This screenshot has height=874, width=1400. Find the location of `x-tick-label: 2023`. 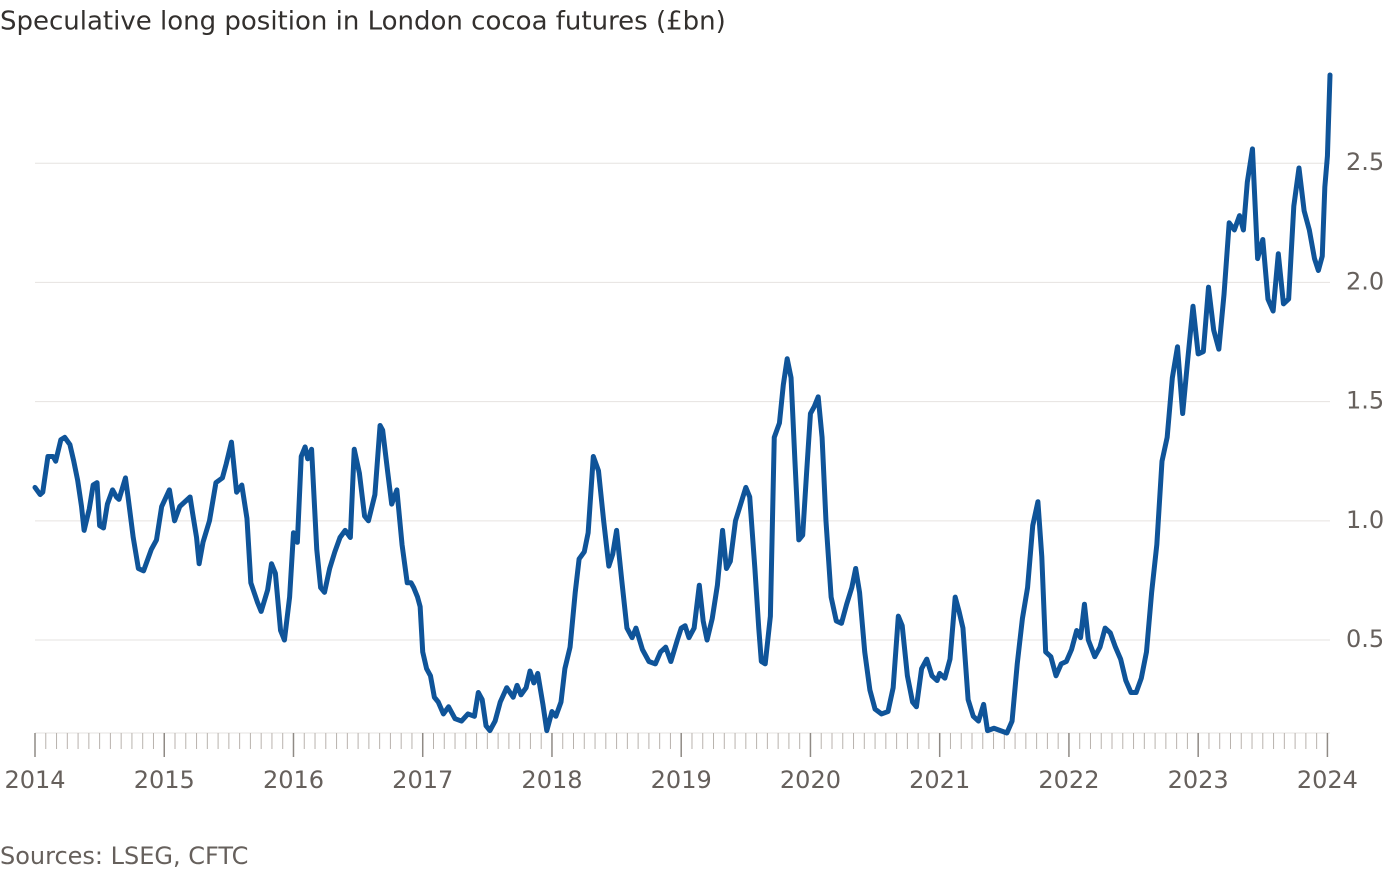

x-tick-label: 2023 is located at coordinates (1198, 780).